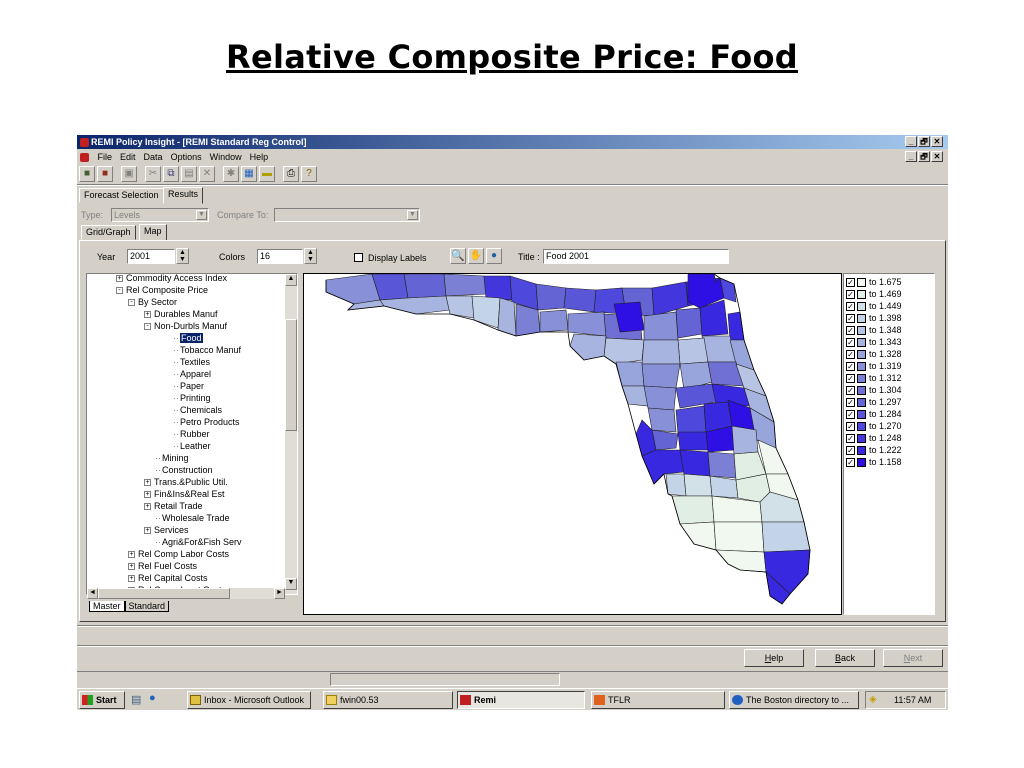 Image resolution: width=1024 pixels, height=768 pixels. I want to click on next-button: Next, so click(913, 658).